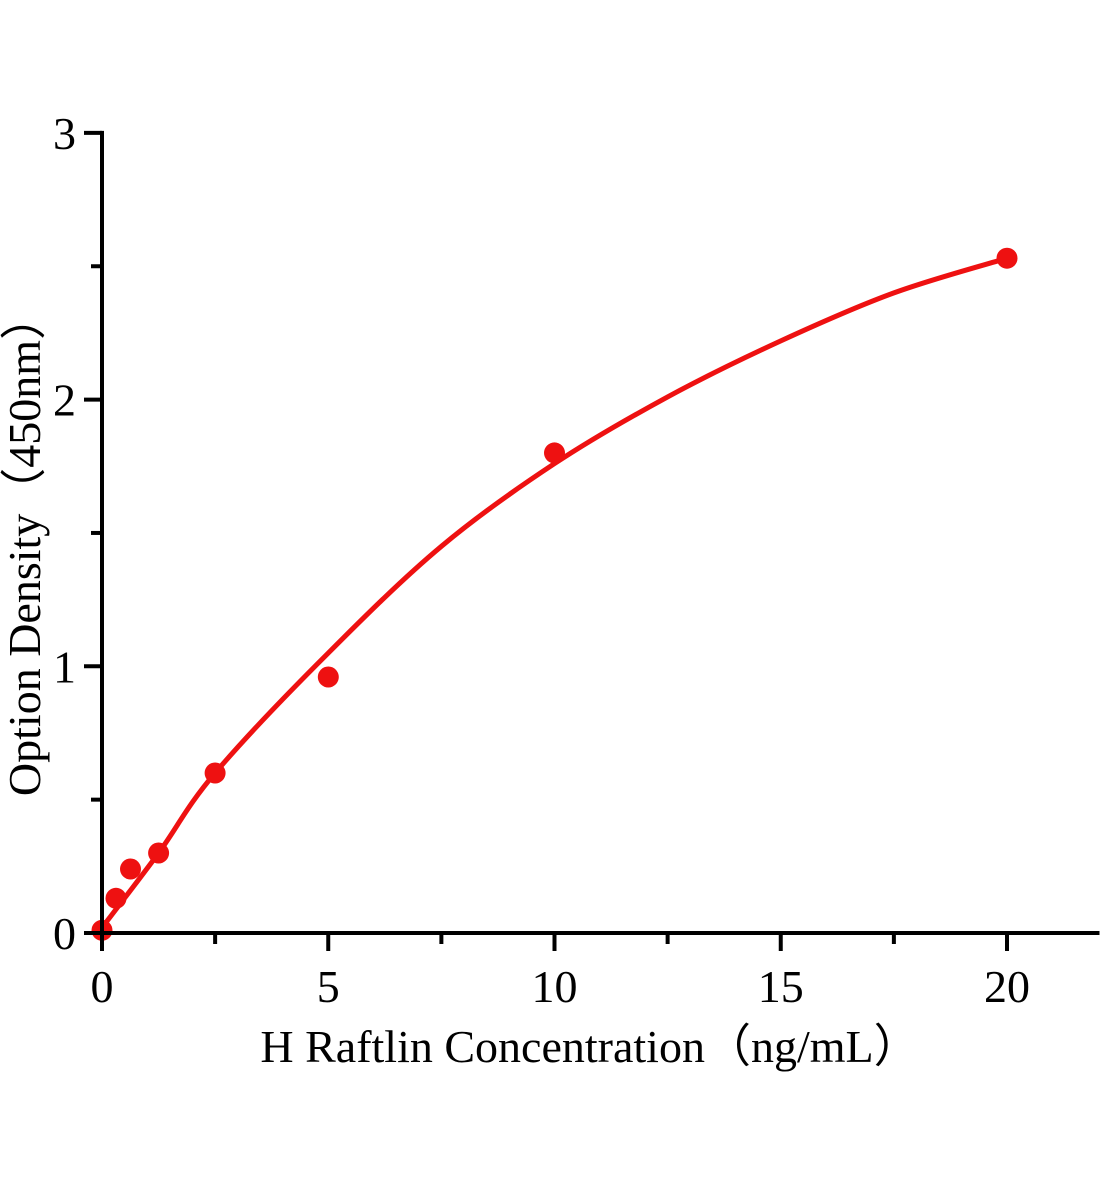 Image resolution: width=1104 pixels, height=1200 pixels. I want to click on y-axis-tick-labels: 0 1 2 3, so click(64, 533).